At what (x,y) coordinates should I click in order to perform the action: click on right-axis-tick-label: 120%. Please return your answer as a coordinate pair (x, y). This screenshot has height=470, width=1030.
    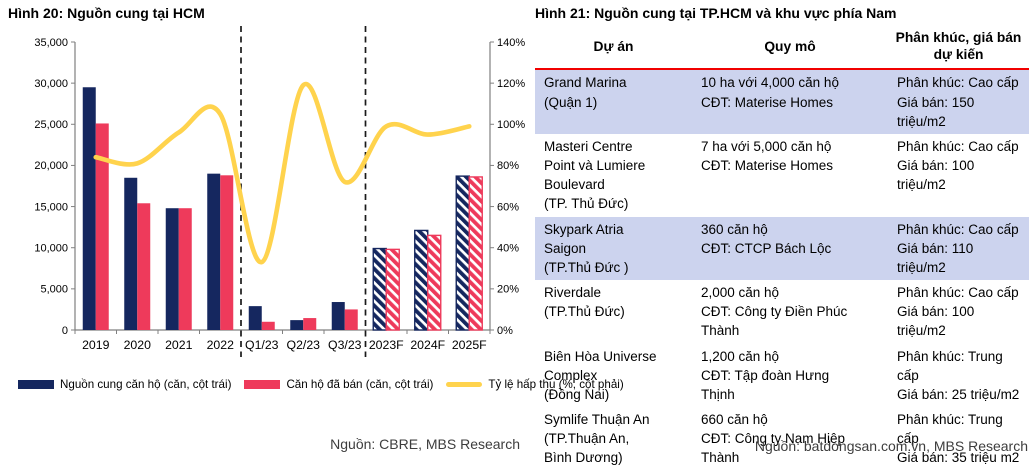
    Looking at the image, I should click on (511, 84).